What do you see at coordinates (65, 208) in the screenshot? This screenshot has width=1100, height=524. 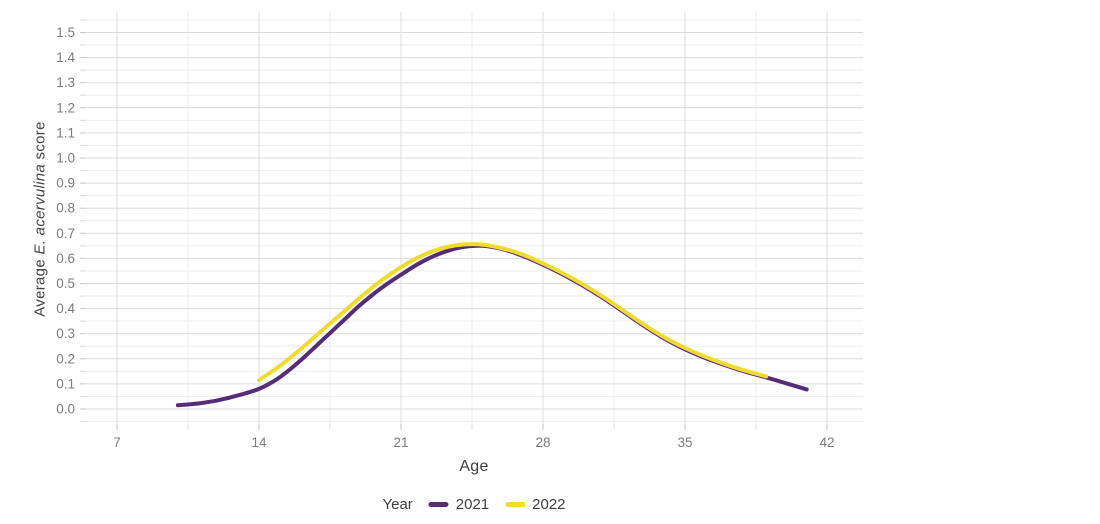 I see `y-tick-label: 0.8` at bounding box center [65, 208].